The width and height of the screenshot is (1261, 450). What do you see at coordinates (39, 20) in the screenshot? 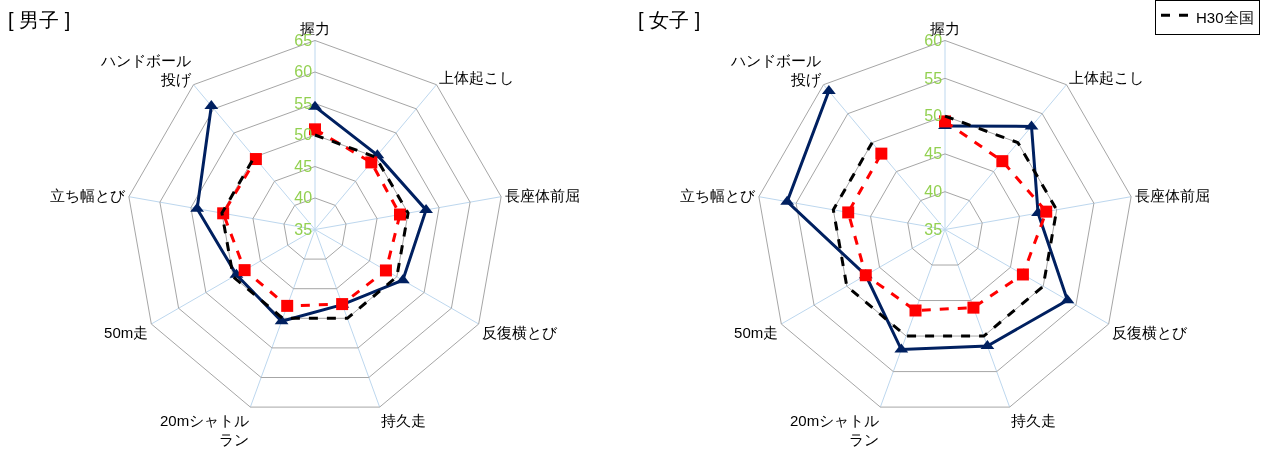
I see `chart-title: [ 男子 ]` at bounding box center [39, 20].